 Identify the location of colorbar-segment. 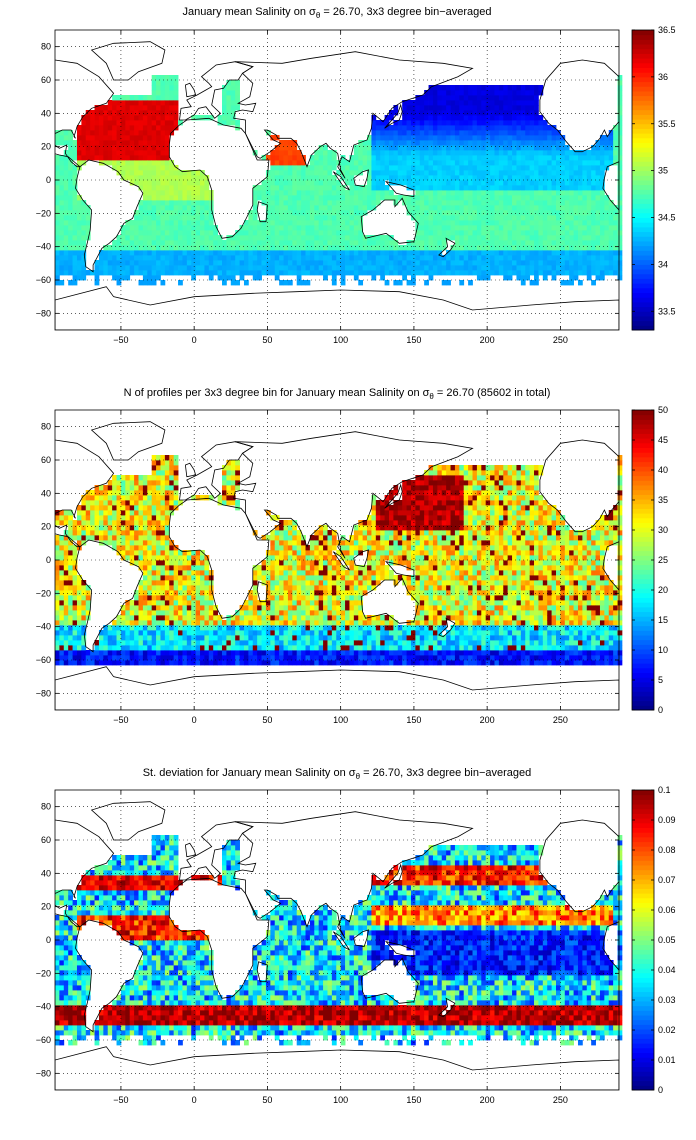
(643, 276).